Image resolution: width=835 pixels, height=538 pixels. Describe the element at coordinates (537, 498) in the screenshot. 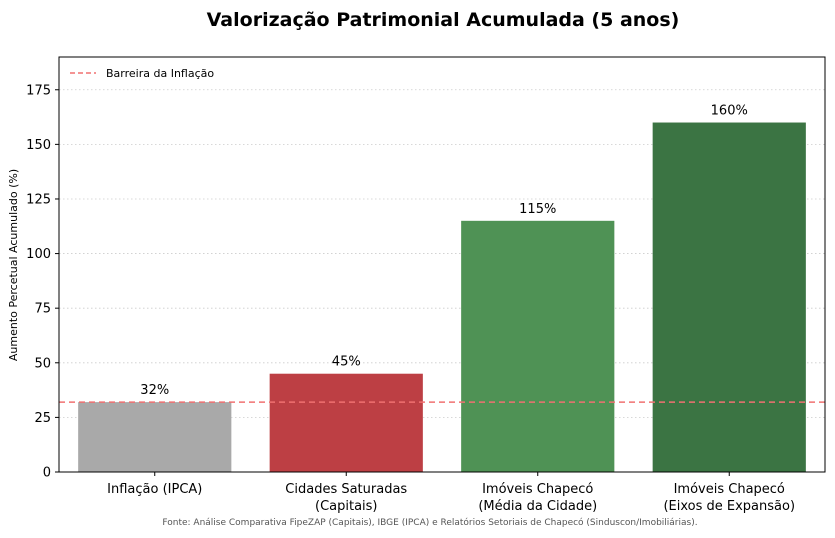

I see `x-tick-label: Imóveis Chapecó (Média da Cidade)` at that location.